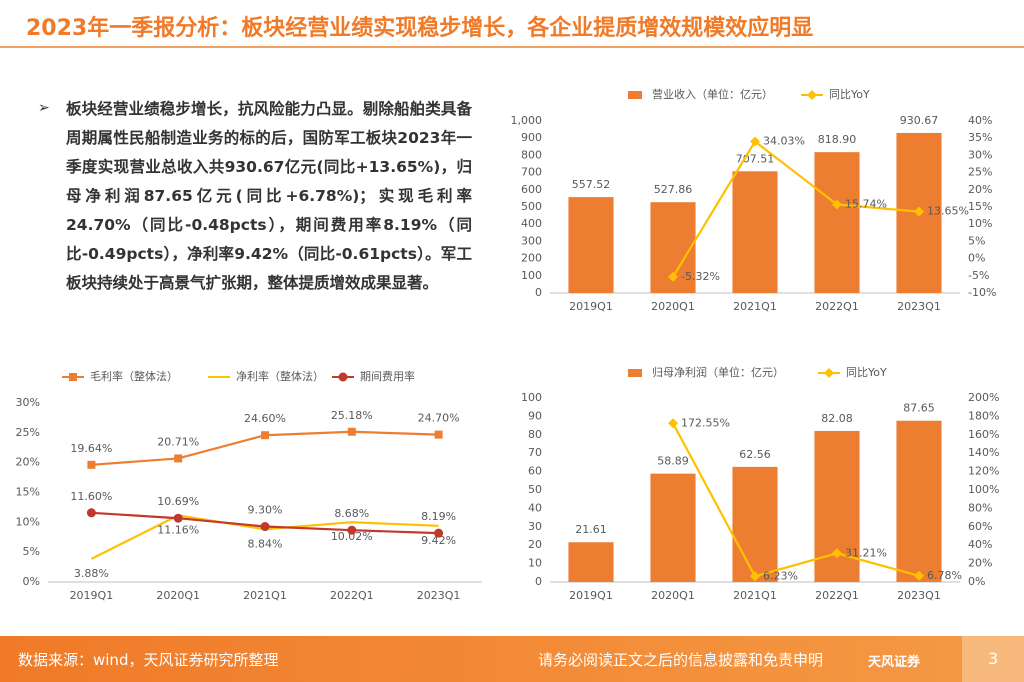  Describe the element at coordinates (980, 544) in the screenshot. I see `y-tick-label: 40%` at that location.